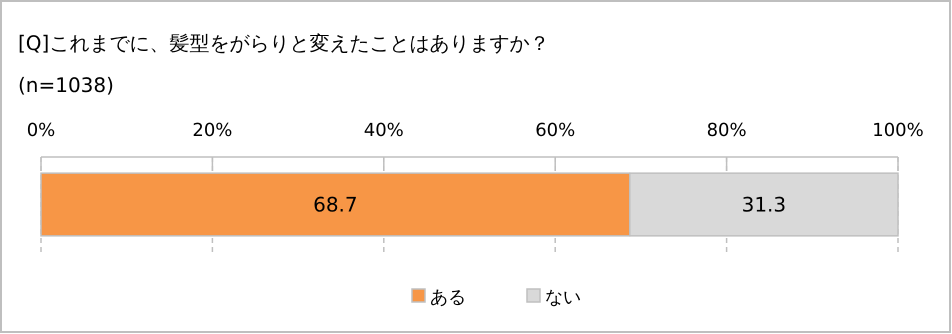  I want to click on chart-title: [Q]これまでに、髪型をがらりと変えたことはありますか？, so click(284, 43).